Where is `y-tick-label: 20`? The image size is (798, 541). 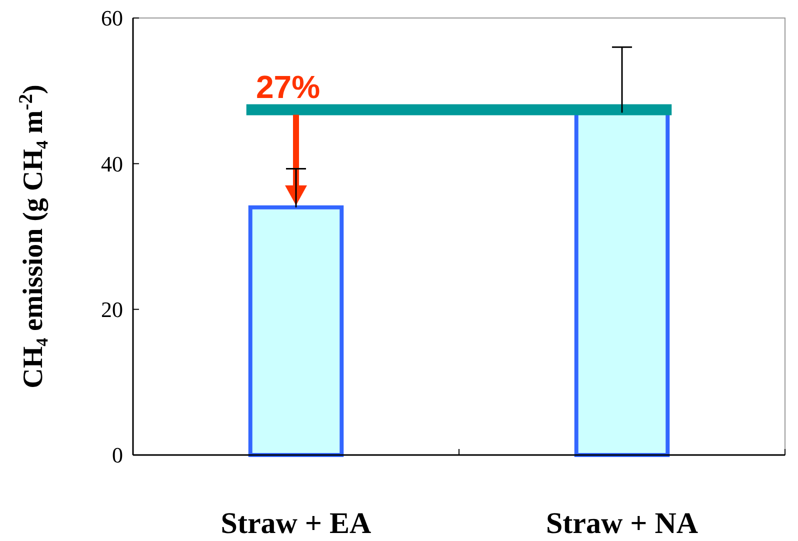 y-tick-label: 20 is located at coordinates (112, 309).